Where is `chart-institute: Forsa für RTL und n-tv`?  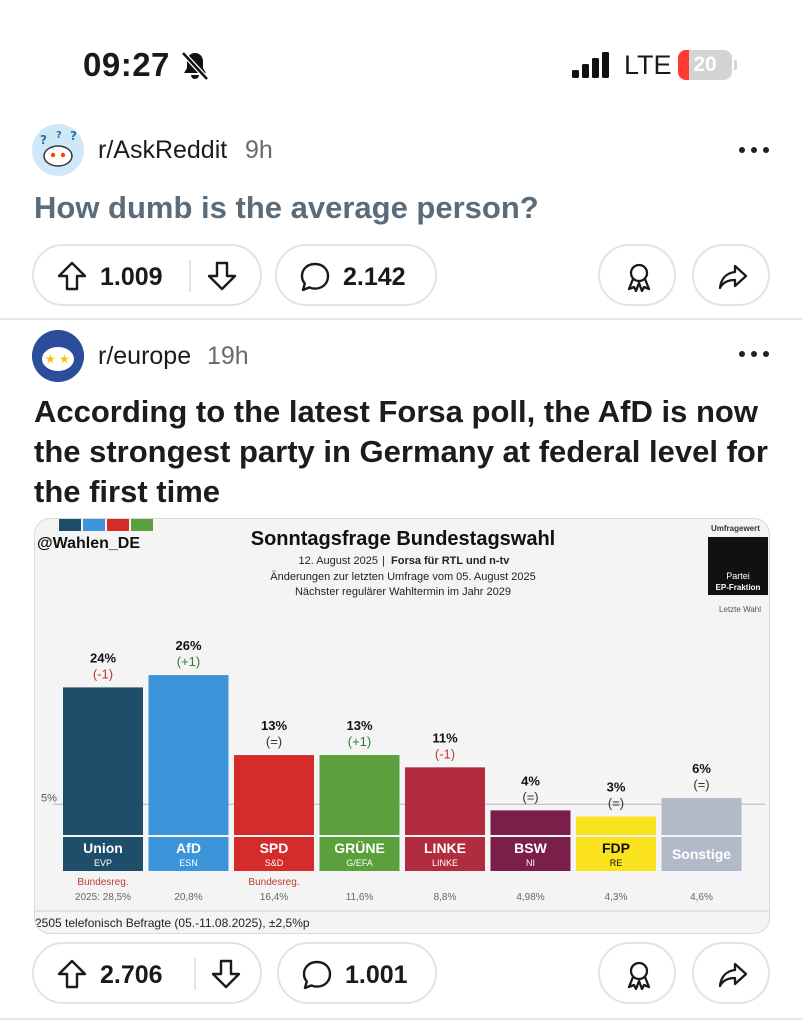 chart-institute: Forsa für RTL und n-tv is located at coordinates (450, 561).